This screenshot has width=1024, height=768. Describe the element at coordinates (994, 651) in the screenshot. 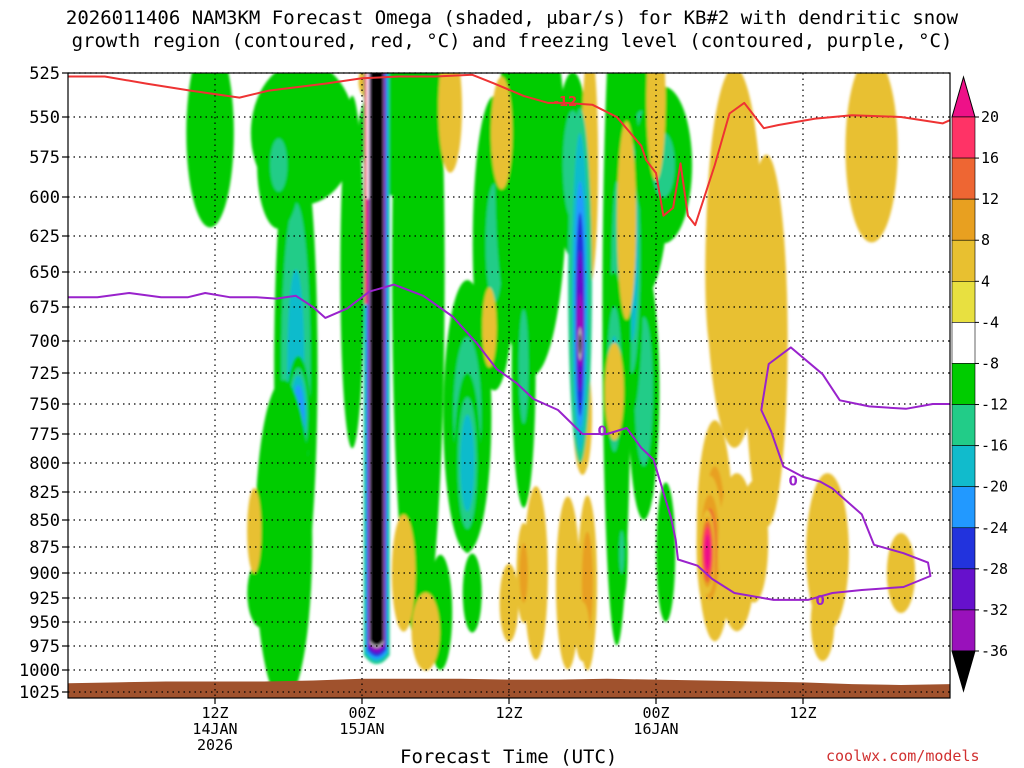

I see `colorbar-label: -36` at that location.